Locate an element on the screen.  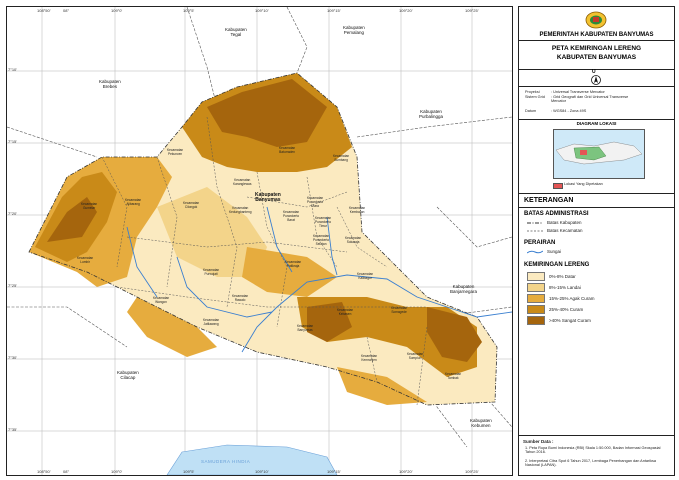
north-letter: U is located at coordinates (594, 72).